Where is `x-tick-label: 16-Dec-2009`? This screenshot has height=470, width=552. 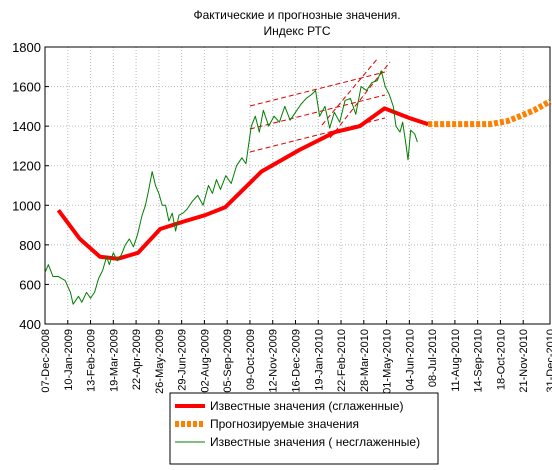 x-tick-label: 16-Dec-2009 is located at coordinates (296, 361).